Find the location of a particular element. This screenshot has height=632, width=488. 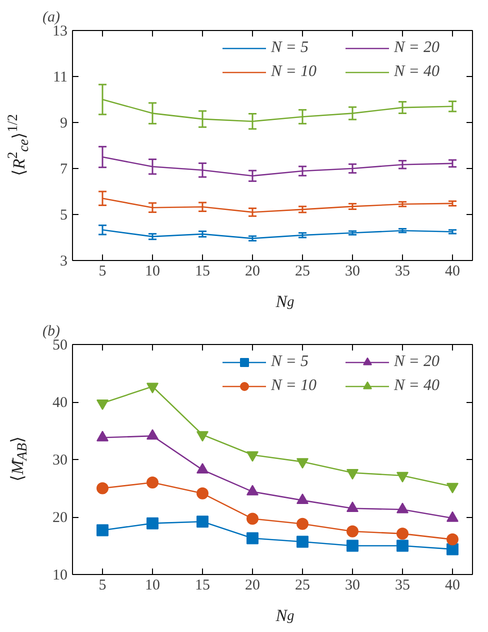

y-tick-label: 7 is located at coordinates (64, 170).